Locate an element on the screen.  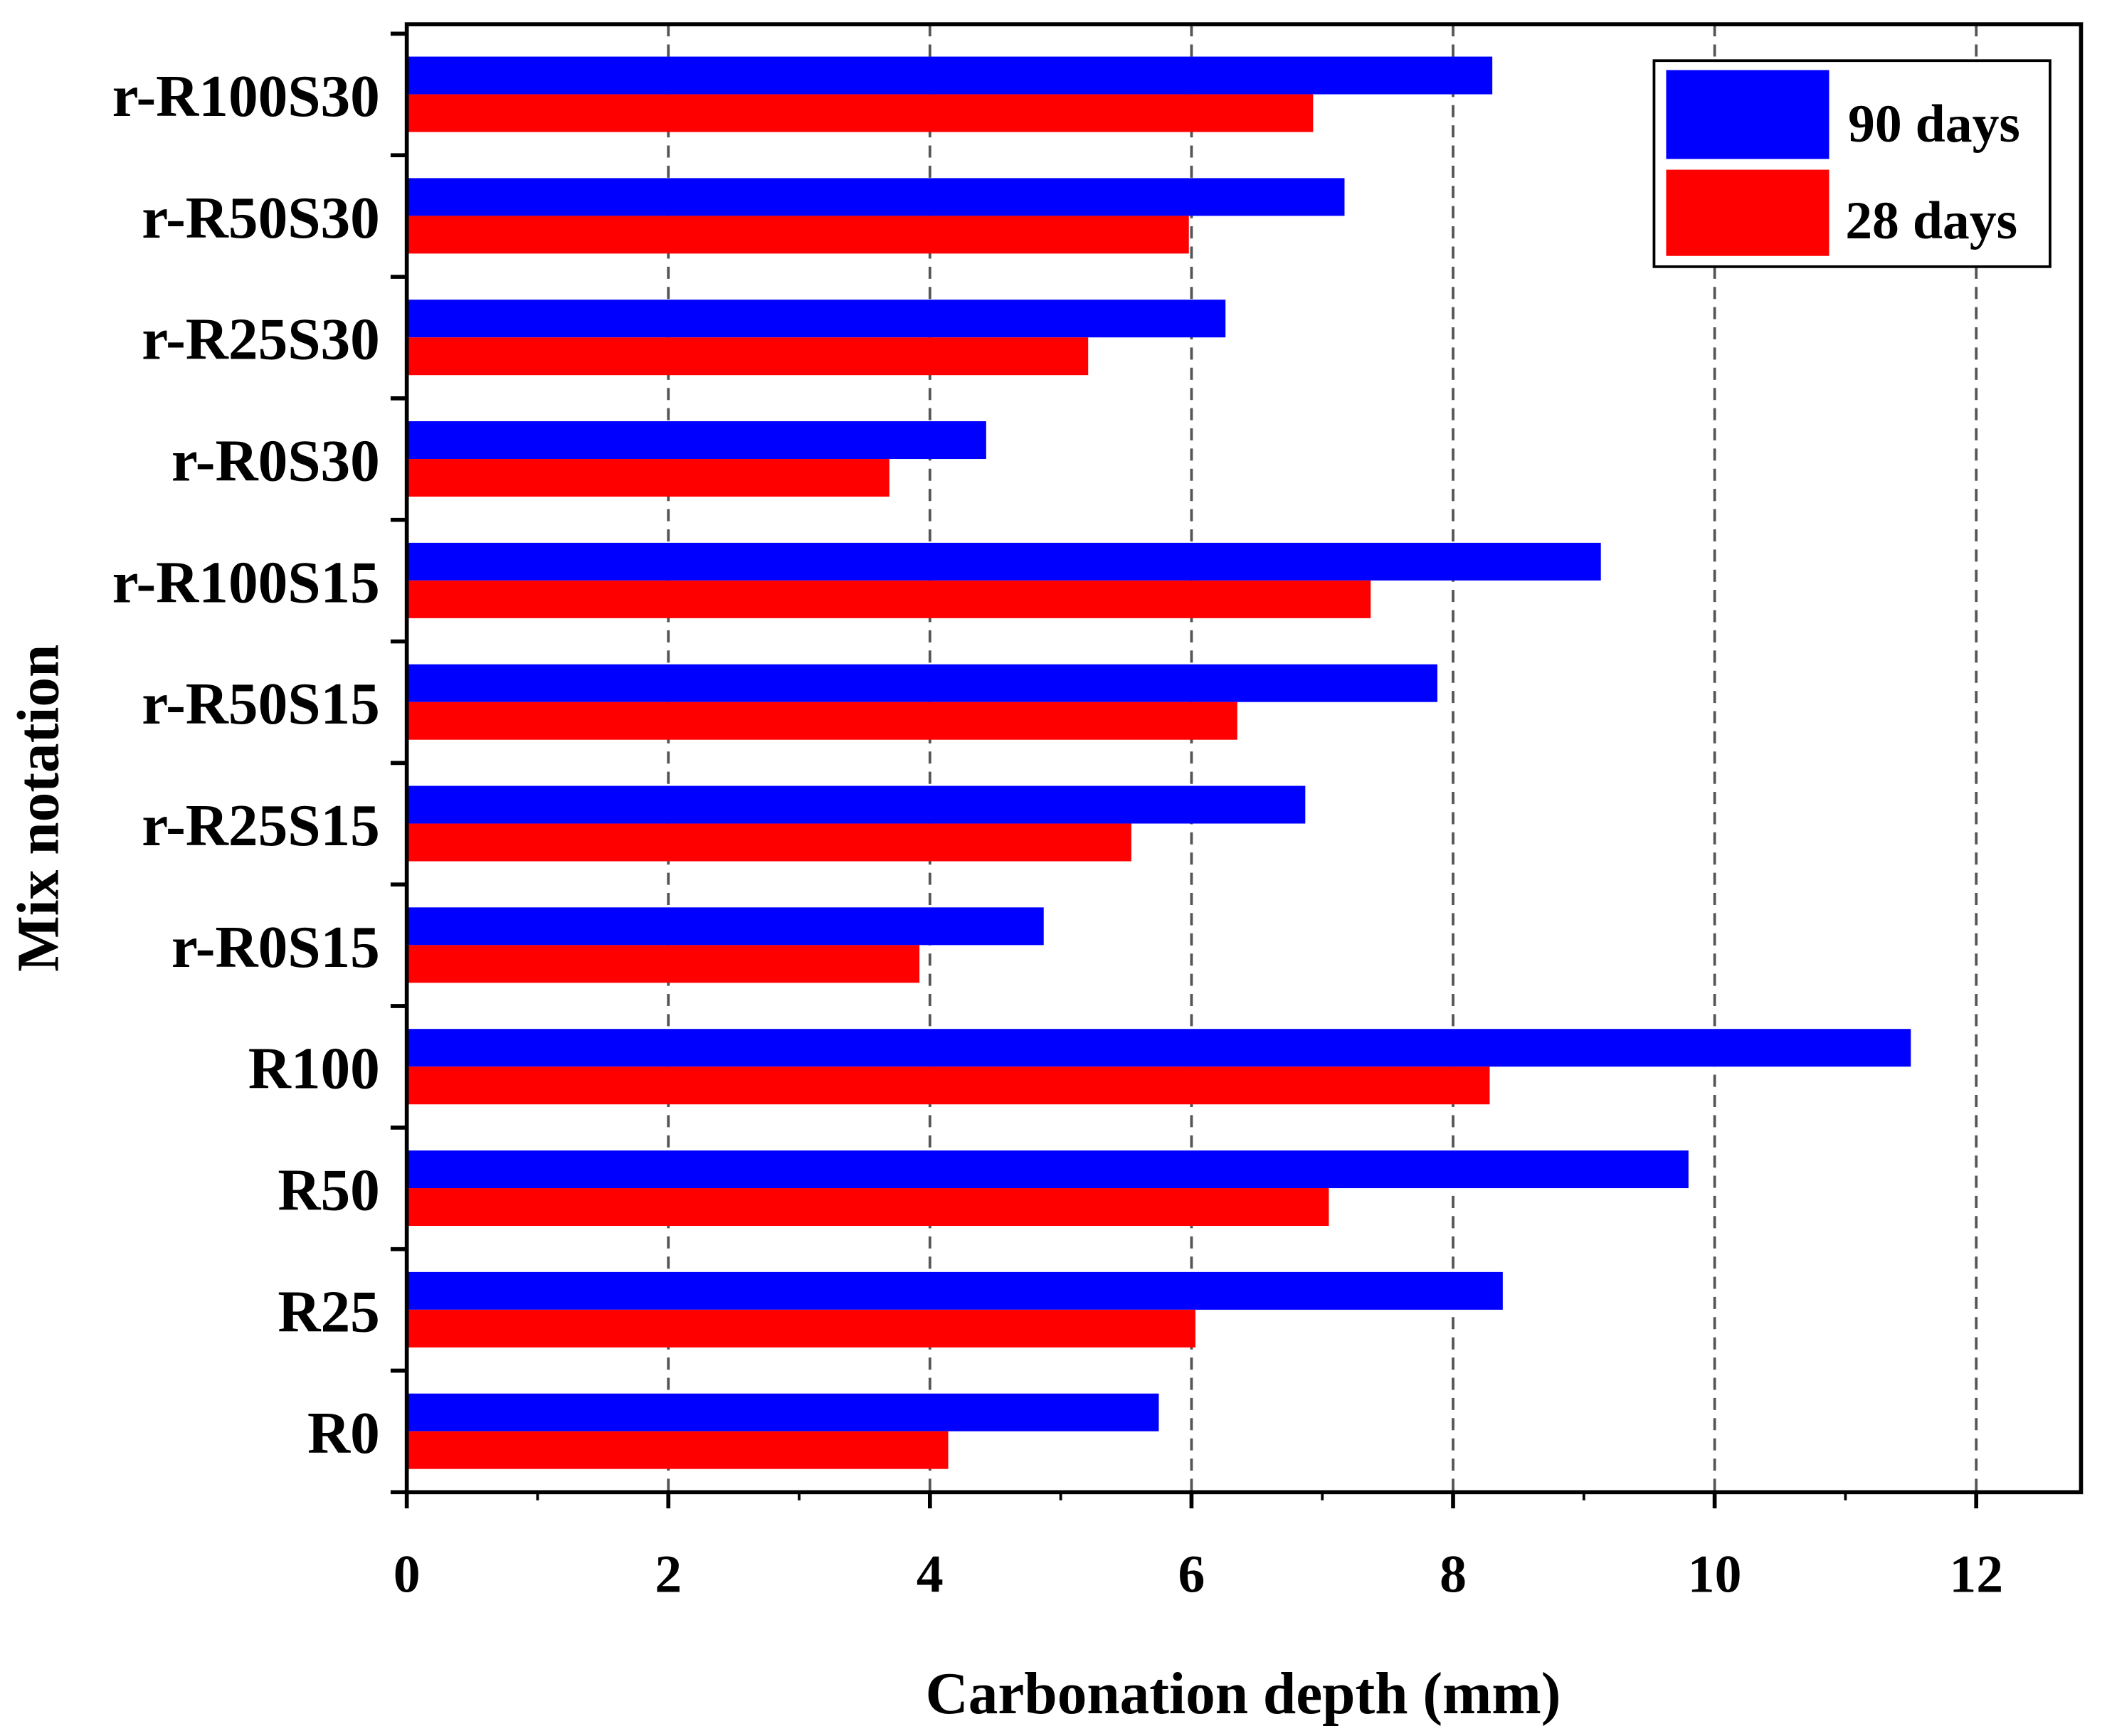
bar-R50-90-days is located at coordinates (1047, 1169).